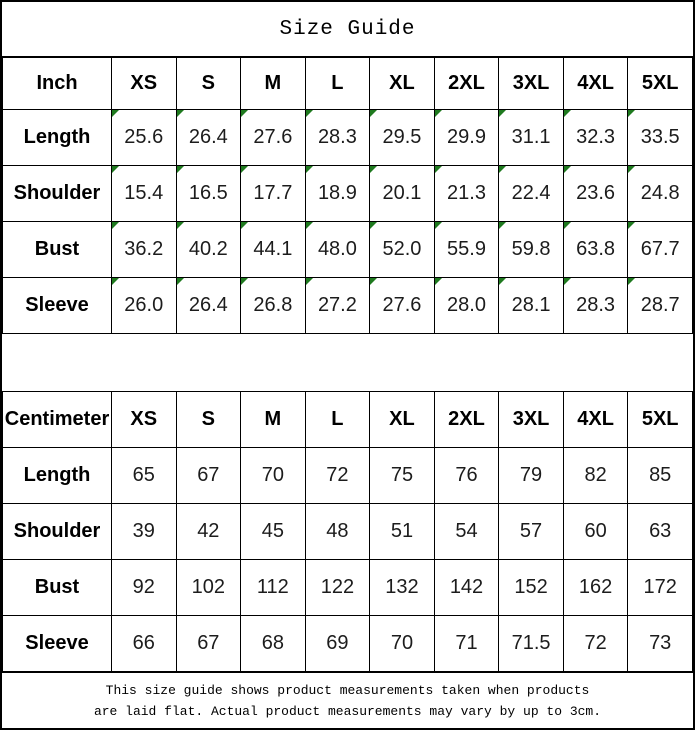 Image resolution: width=695 pixels, height=730 pixels. I want to click on measurement-value-cell: 71, so click(466, 643).